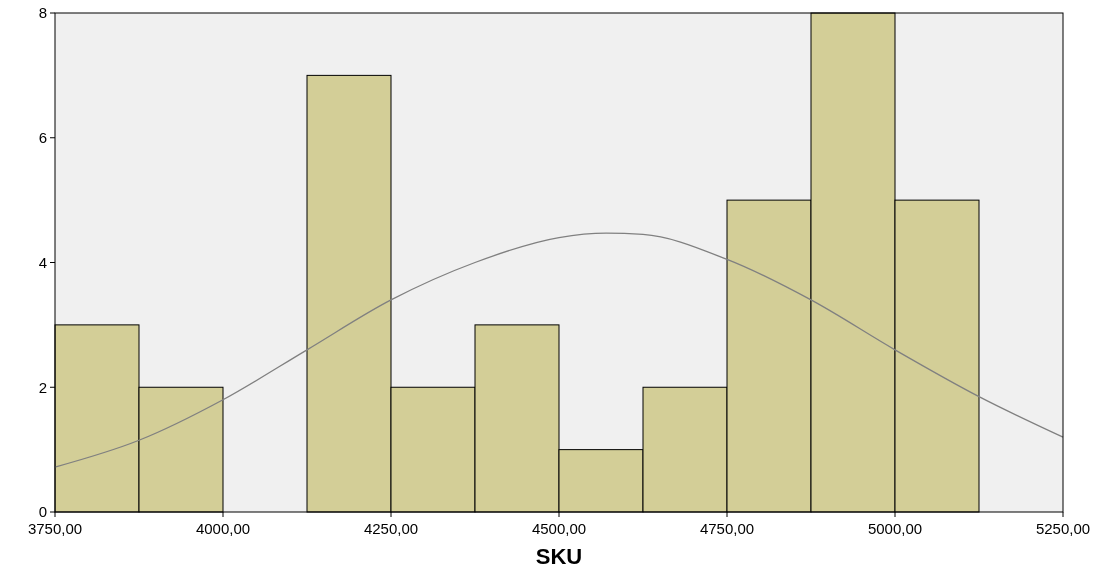 This screenshot has width=1111, height=569. Describe the element at coordinates (223, 528) in the screenshot. I see `x-tick-label: 4000,00` at that location.